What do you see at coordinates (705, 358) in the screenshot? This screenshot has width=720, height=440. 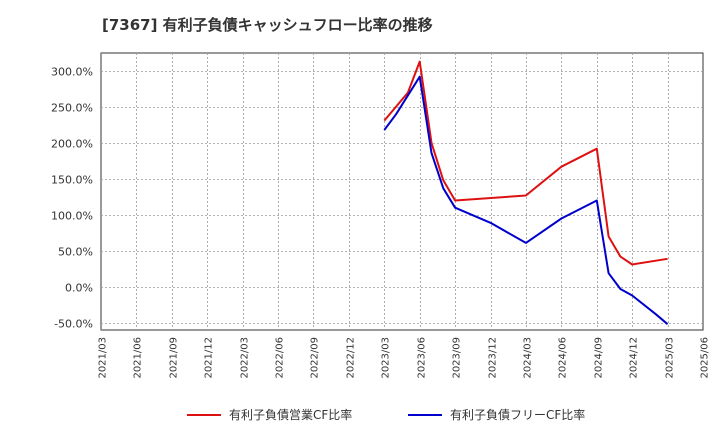 I see `x-tick-label: 2025/06` at bounding box center [705, 358].